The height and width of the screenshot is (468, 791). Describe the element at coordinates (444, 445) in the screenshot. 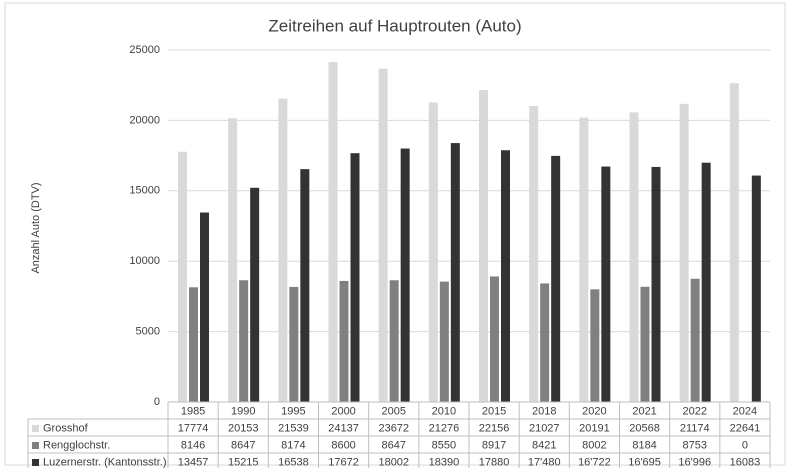

I see `table-value: 8550` at that location.